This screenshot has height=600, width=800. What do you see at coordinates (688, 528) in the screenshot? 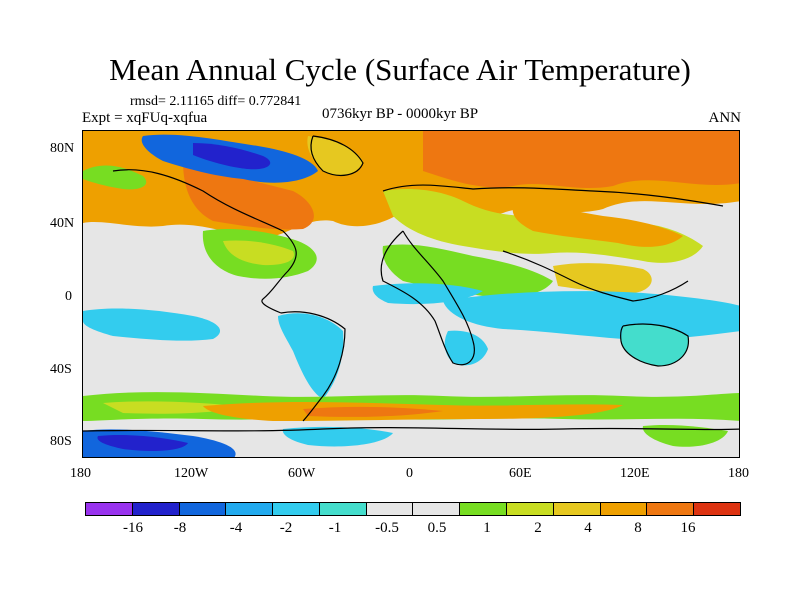
I see `colorbar-label: 16` at bounding box center [688, 528].